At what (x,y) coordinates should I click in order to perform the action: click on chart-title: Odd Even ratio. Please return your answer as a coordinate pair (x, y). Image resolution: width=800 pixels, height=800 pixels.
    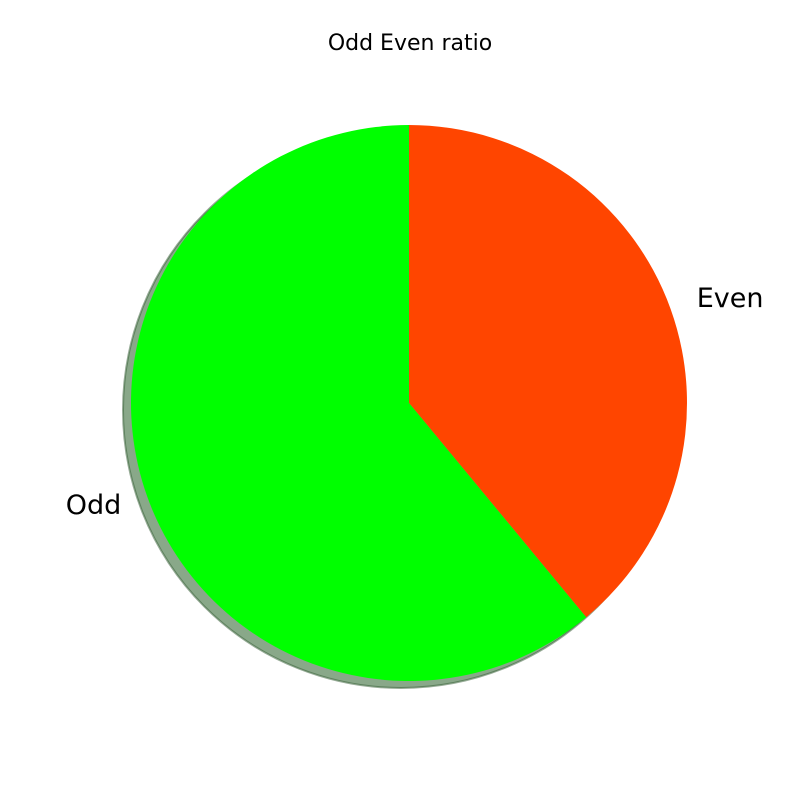
    Looking at the image, I should click on (410, 43).